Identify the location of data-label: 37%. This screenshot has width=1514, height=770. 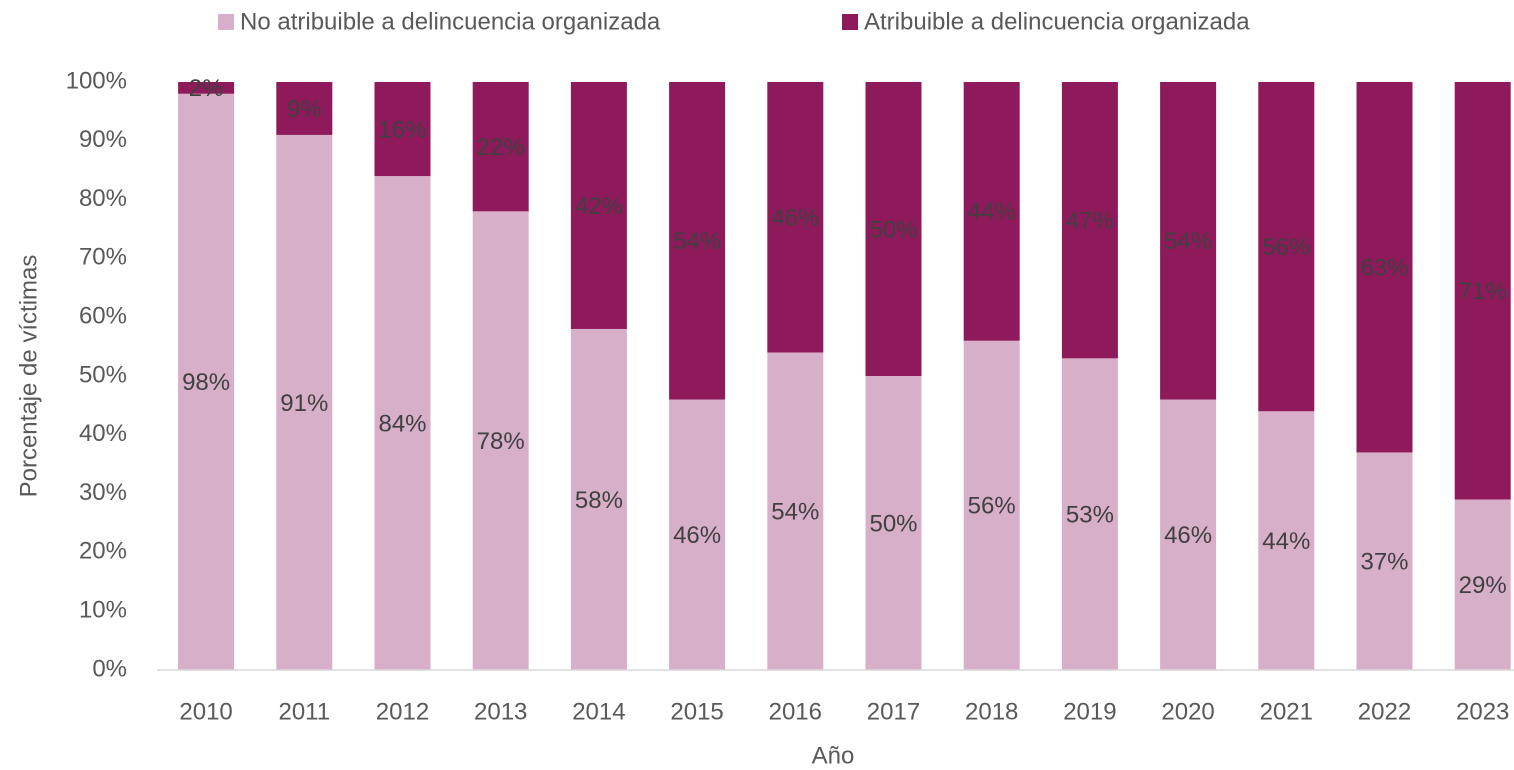
(1384, 562).